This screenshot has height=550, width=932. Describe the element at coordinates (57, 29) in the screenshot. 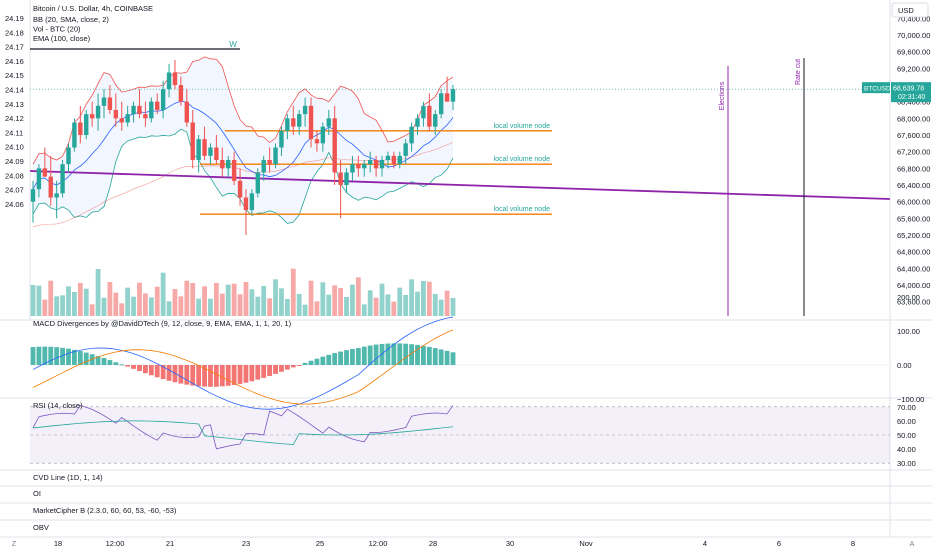

I see `indicator-legend: Vol - BTC (20)` at that location.